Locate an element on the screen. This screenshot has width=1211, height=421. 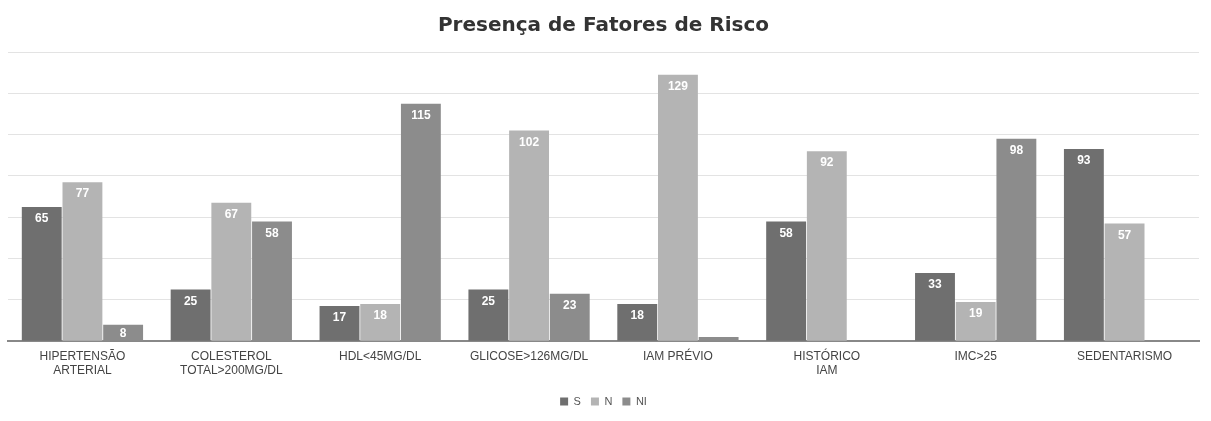
x-tick-label: IAM PRÉVIO is located at coordinates (677, 355).